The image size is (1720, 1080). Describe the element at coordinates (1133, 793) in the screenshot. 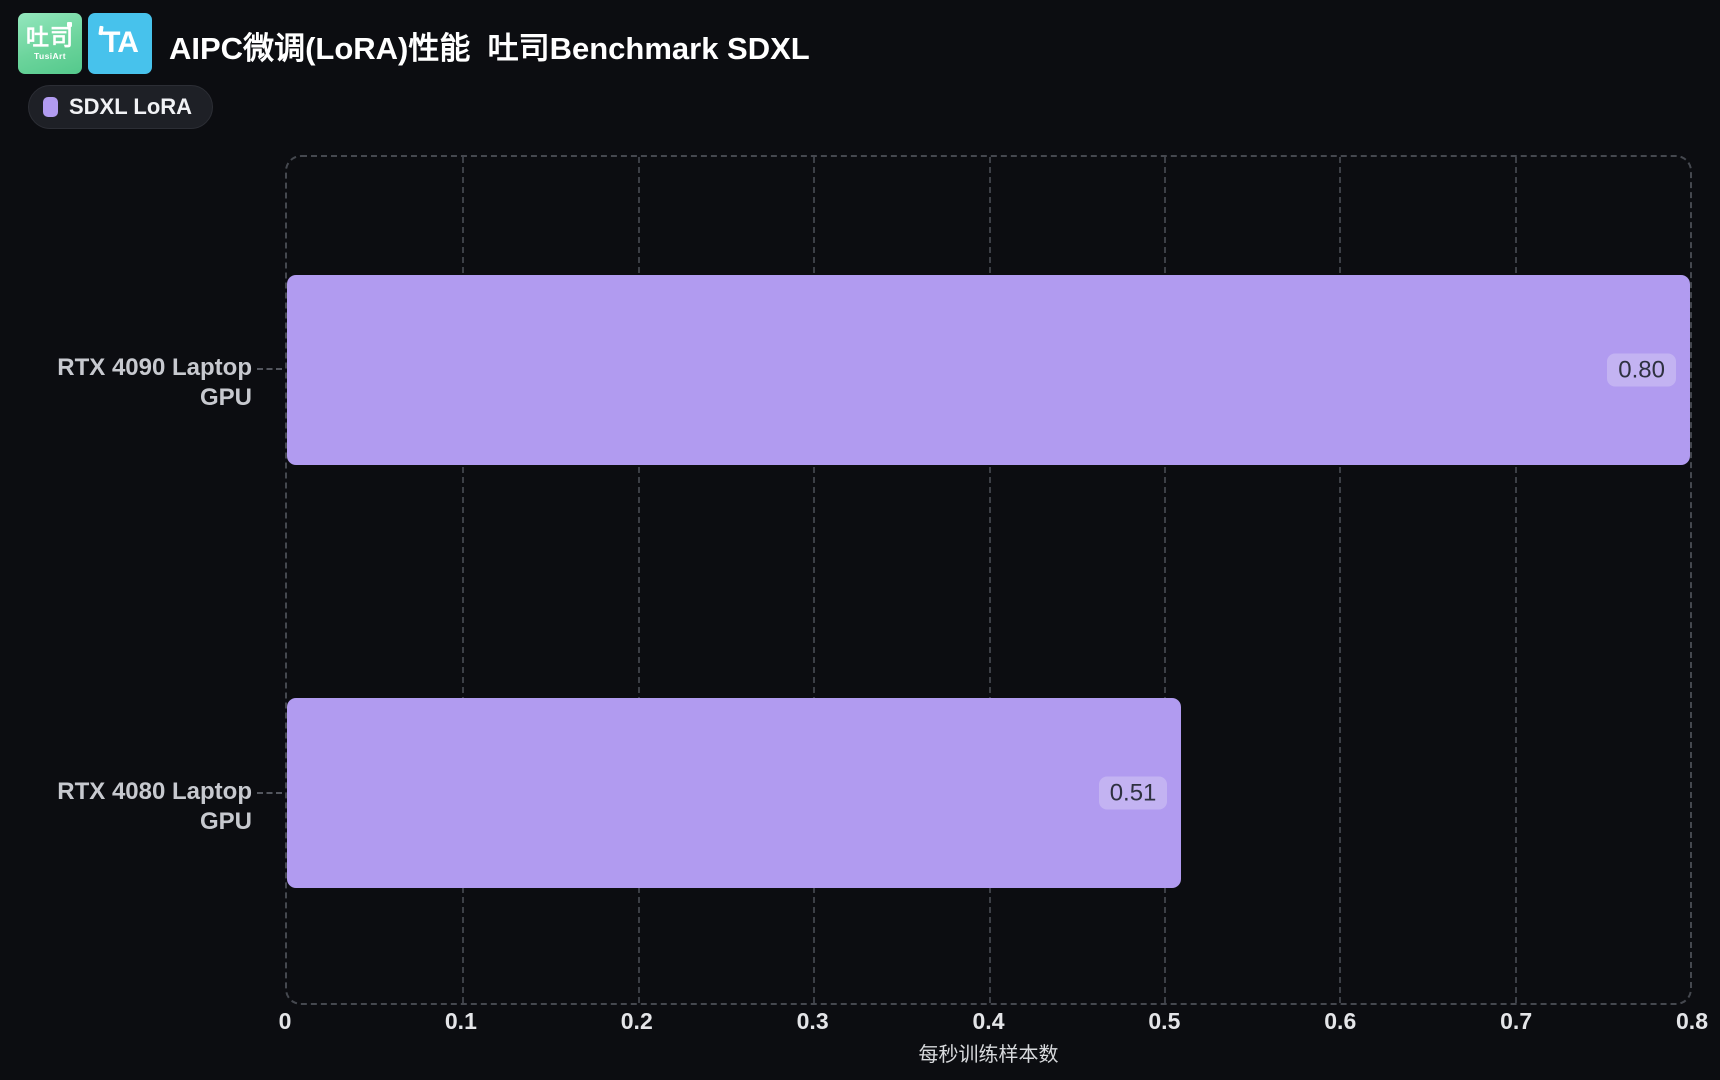

I see `value-label-chip: 0.51` at that location.